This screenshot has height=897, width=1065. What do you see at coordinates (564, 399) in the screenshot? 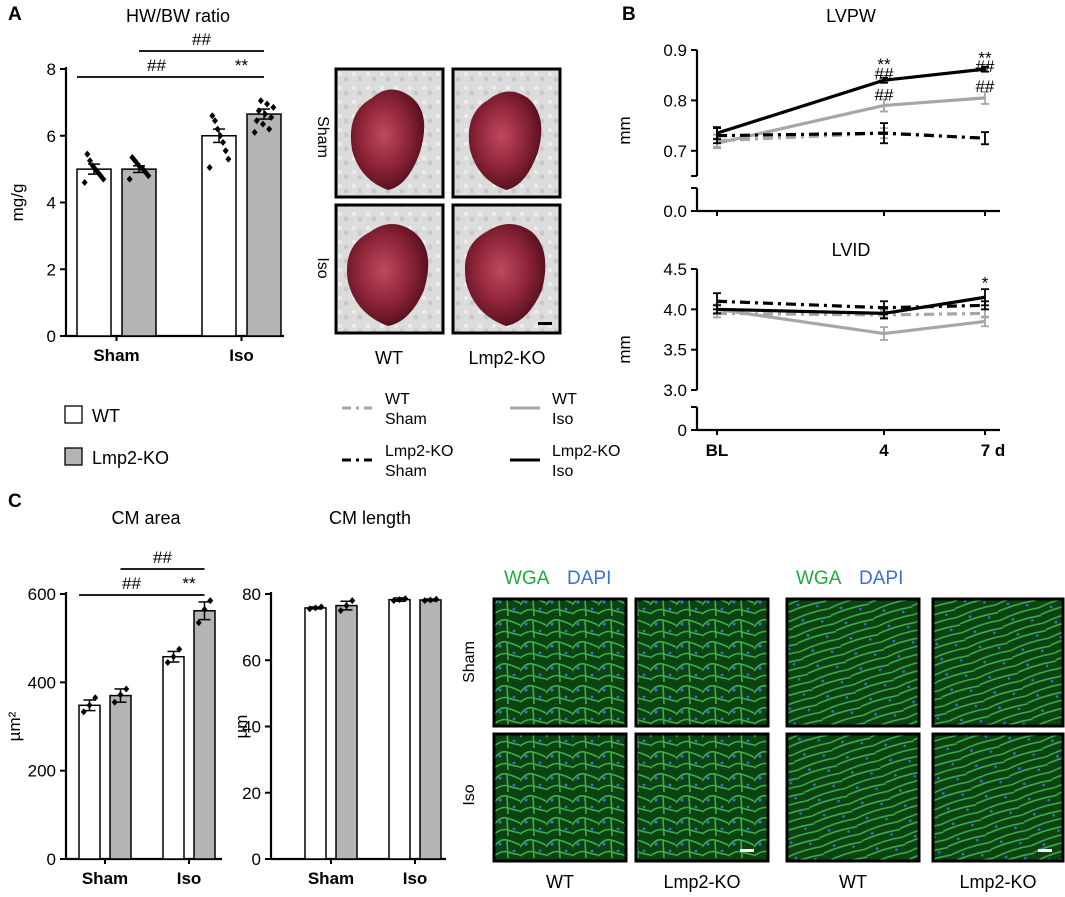
I see `legend-b-wt-iso-1: WT` at bounding box center [564, 399].